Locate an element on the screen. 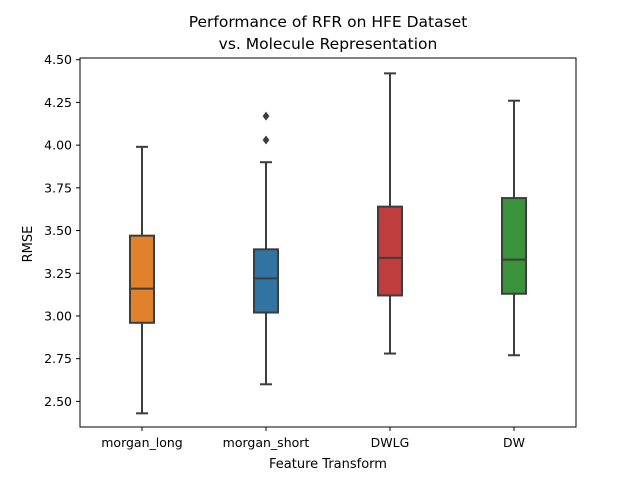  x-axis-ticks: morgan_long morgan_short DWLG DW is located at coordinates (313, 438).